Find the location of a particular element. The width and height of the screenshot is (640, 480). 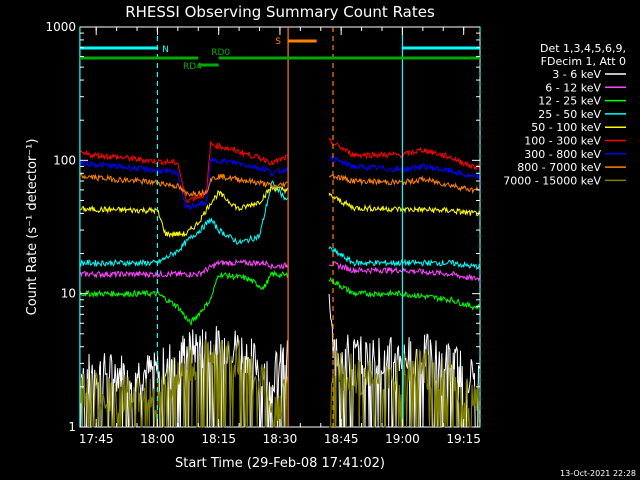

series-100-300-keV-group is located at coordinates (279, 170).